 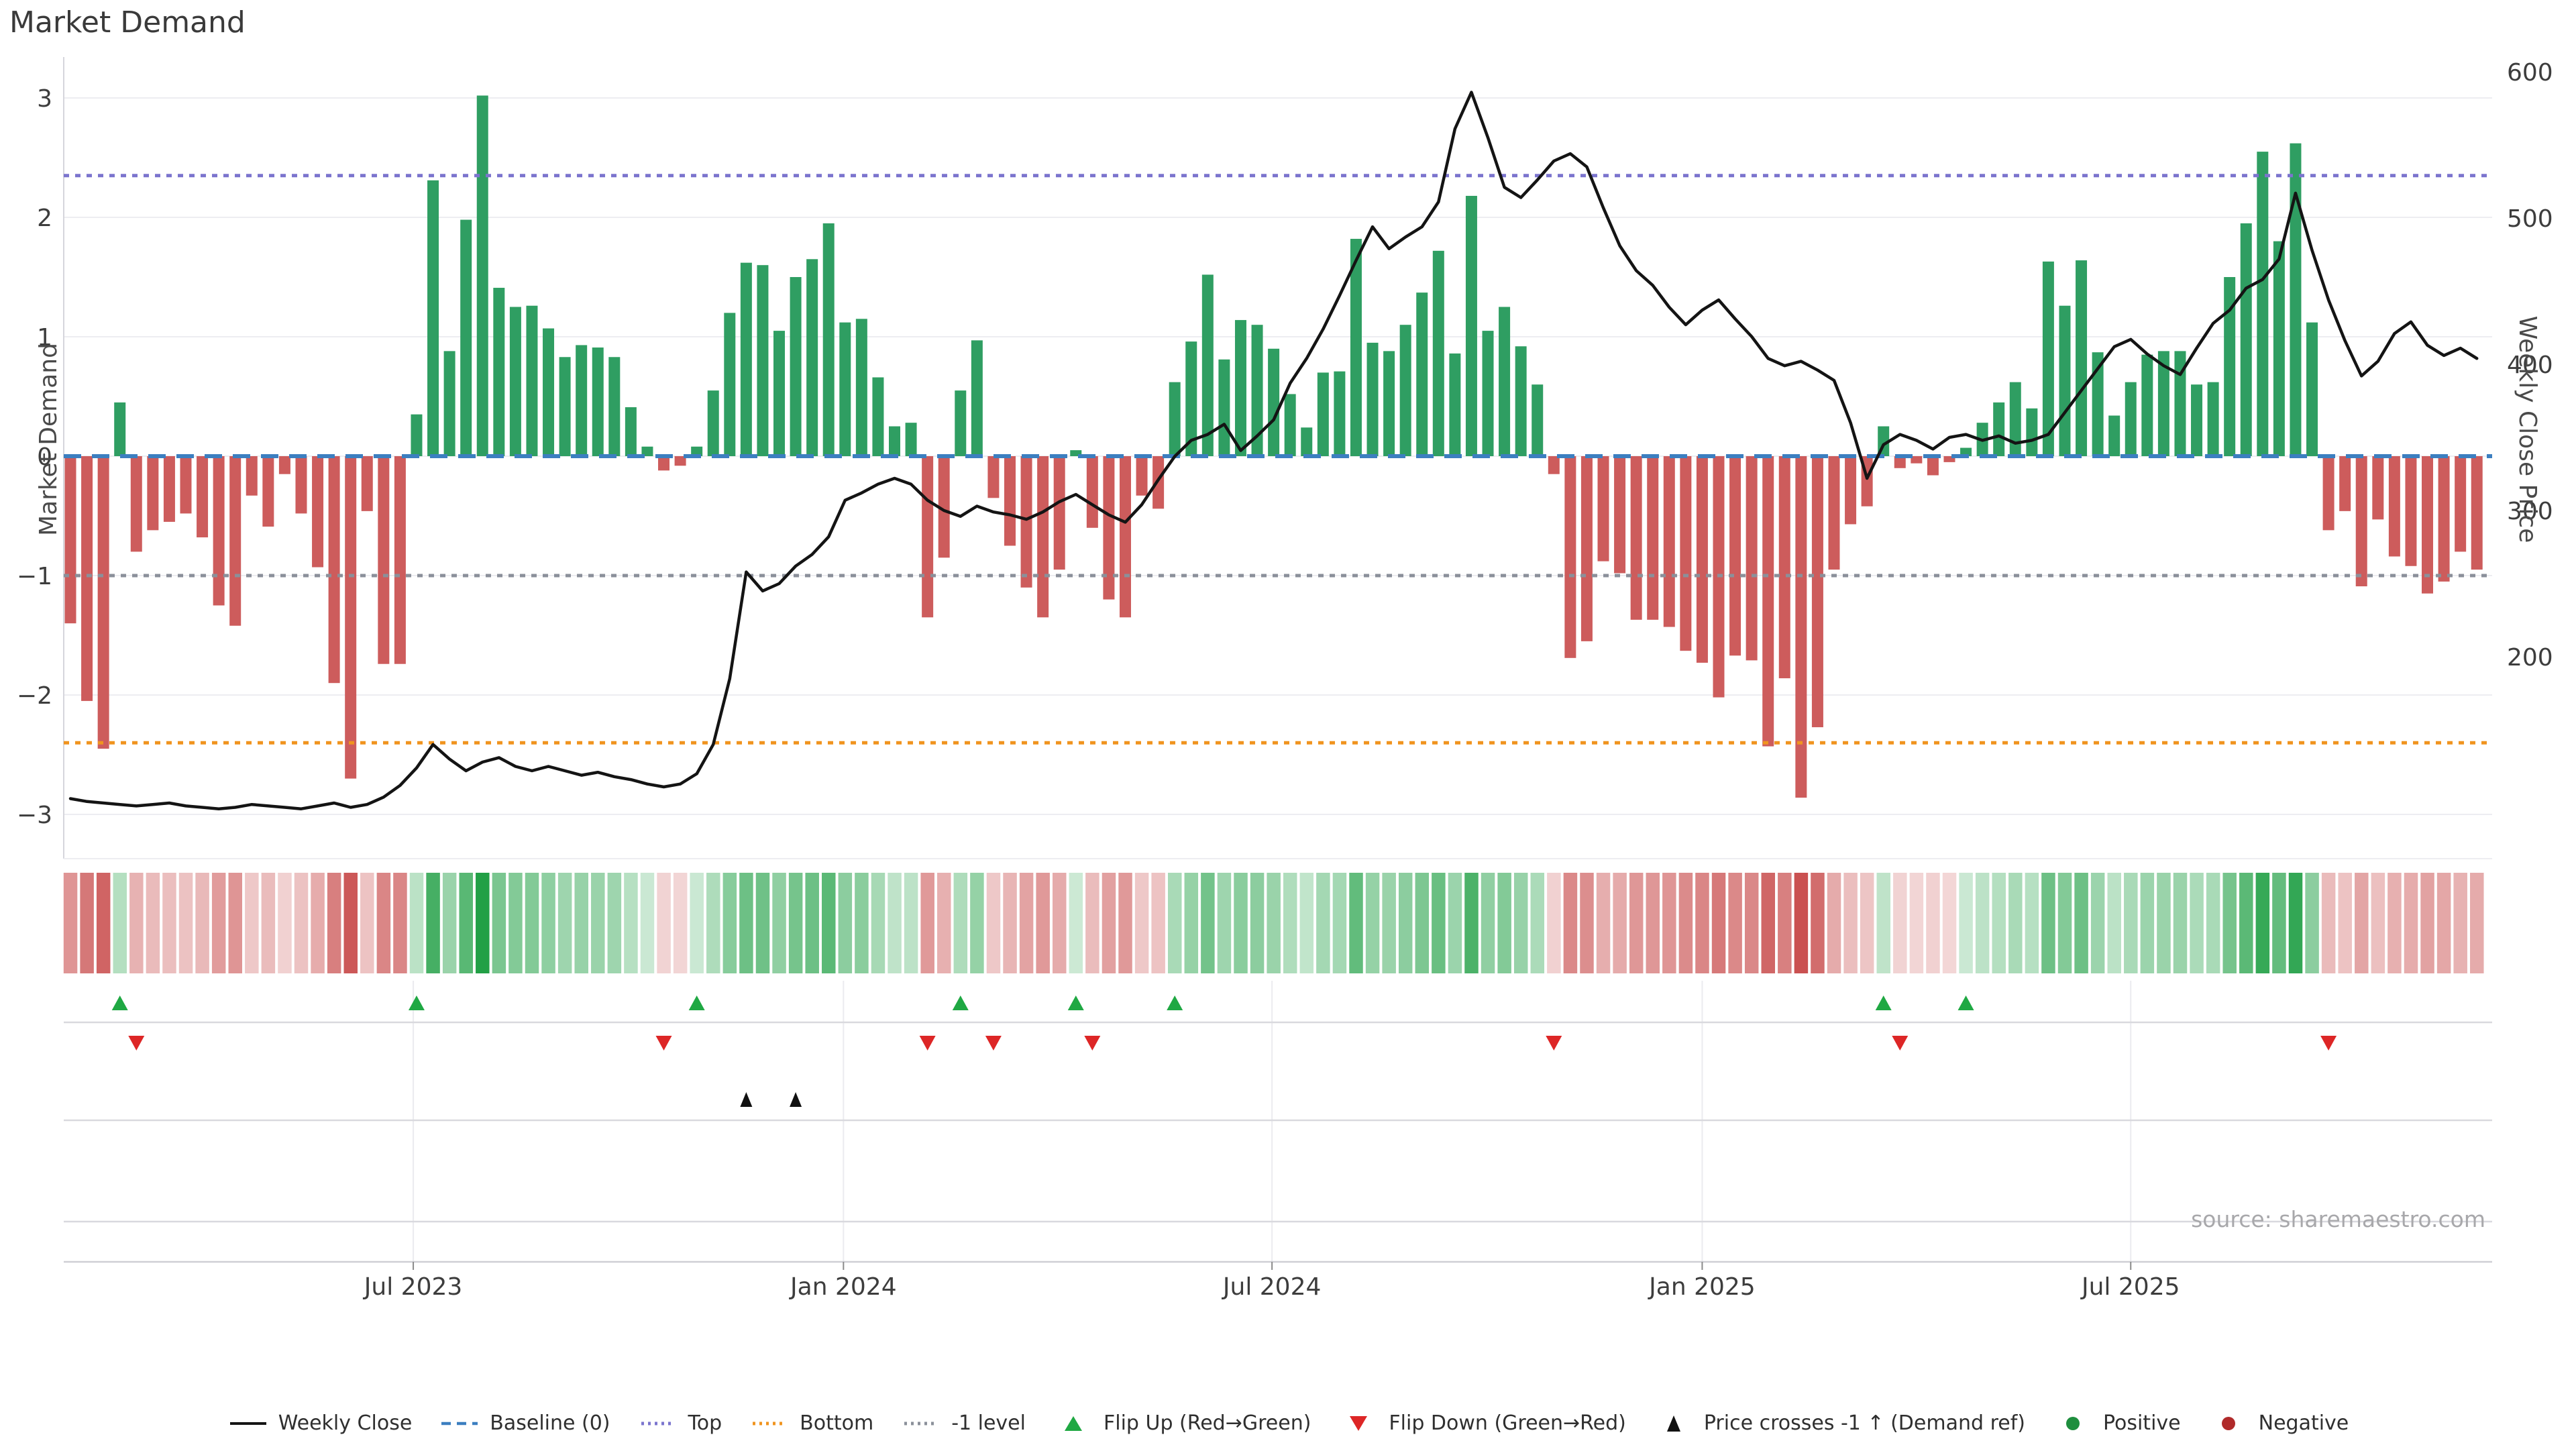 I want to click on dots-icon, so click(x=658, y=1423).